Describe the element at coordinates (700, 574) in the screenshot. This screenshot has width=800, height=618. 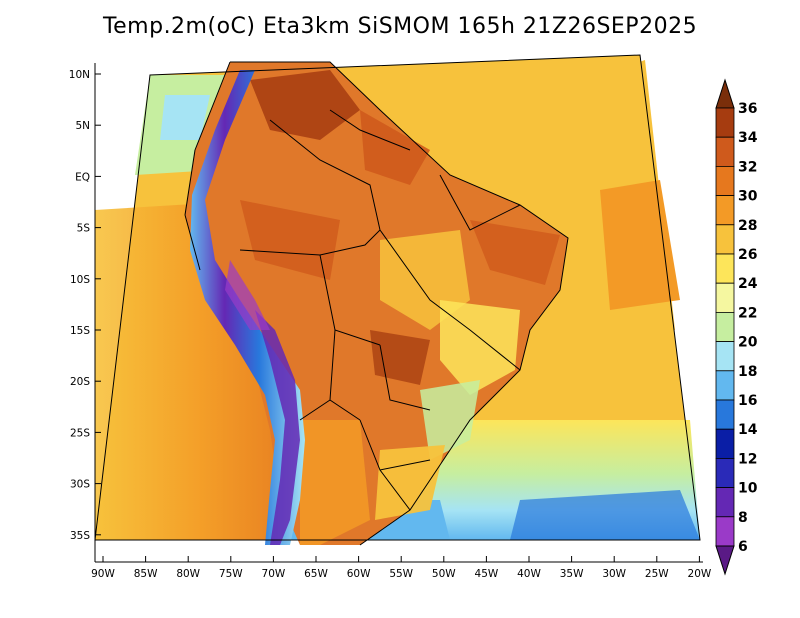
I see `lon-tick-label: 20W` at that location.